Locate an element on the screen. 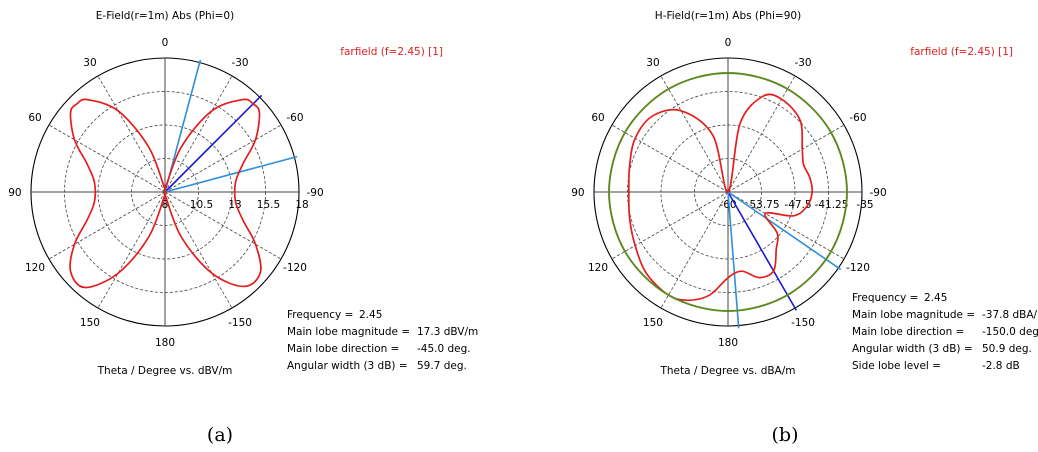 This screenshot has width=1038, height=452. panel-caption: (a) is located at coordinates (220, 435).